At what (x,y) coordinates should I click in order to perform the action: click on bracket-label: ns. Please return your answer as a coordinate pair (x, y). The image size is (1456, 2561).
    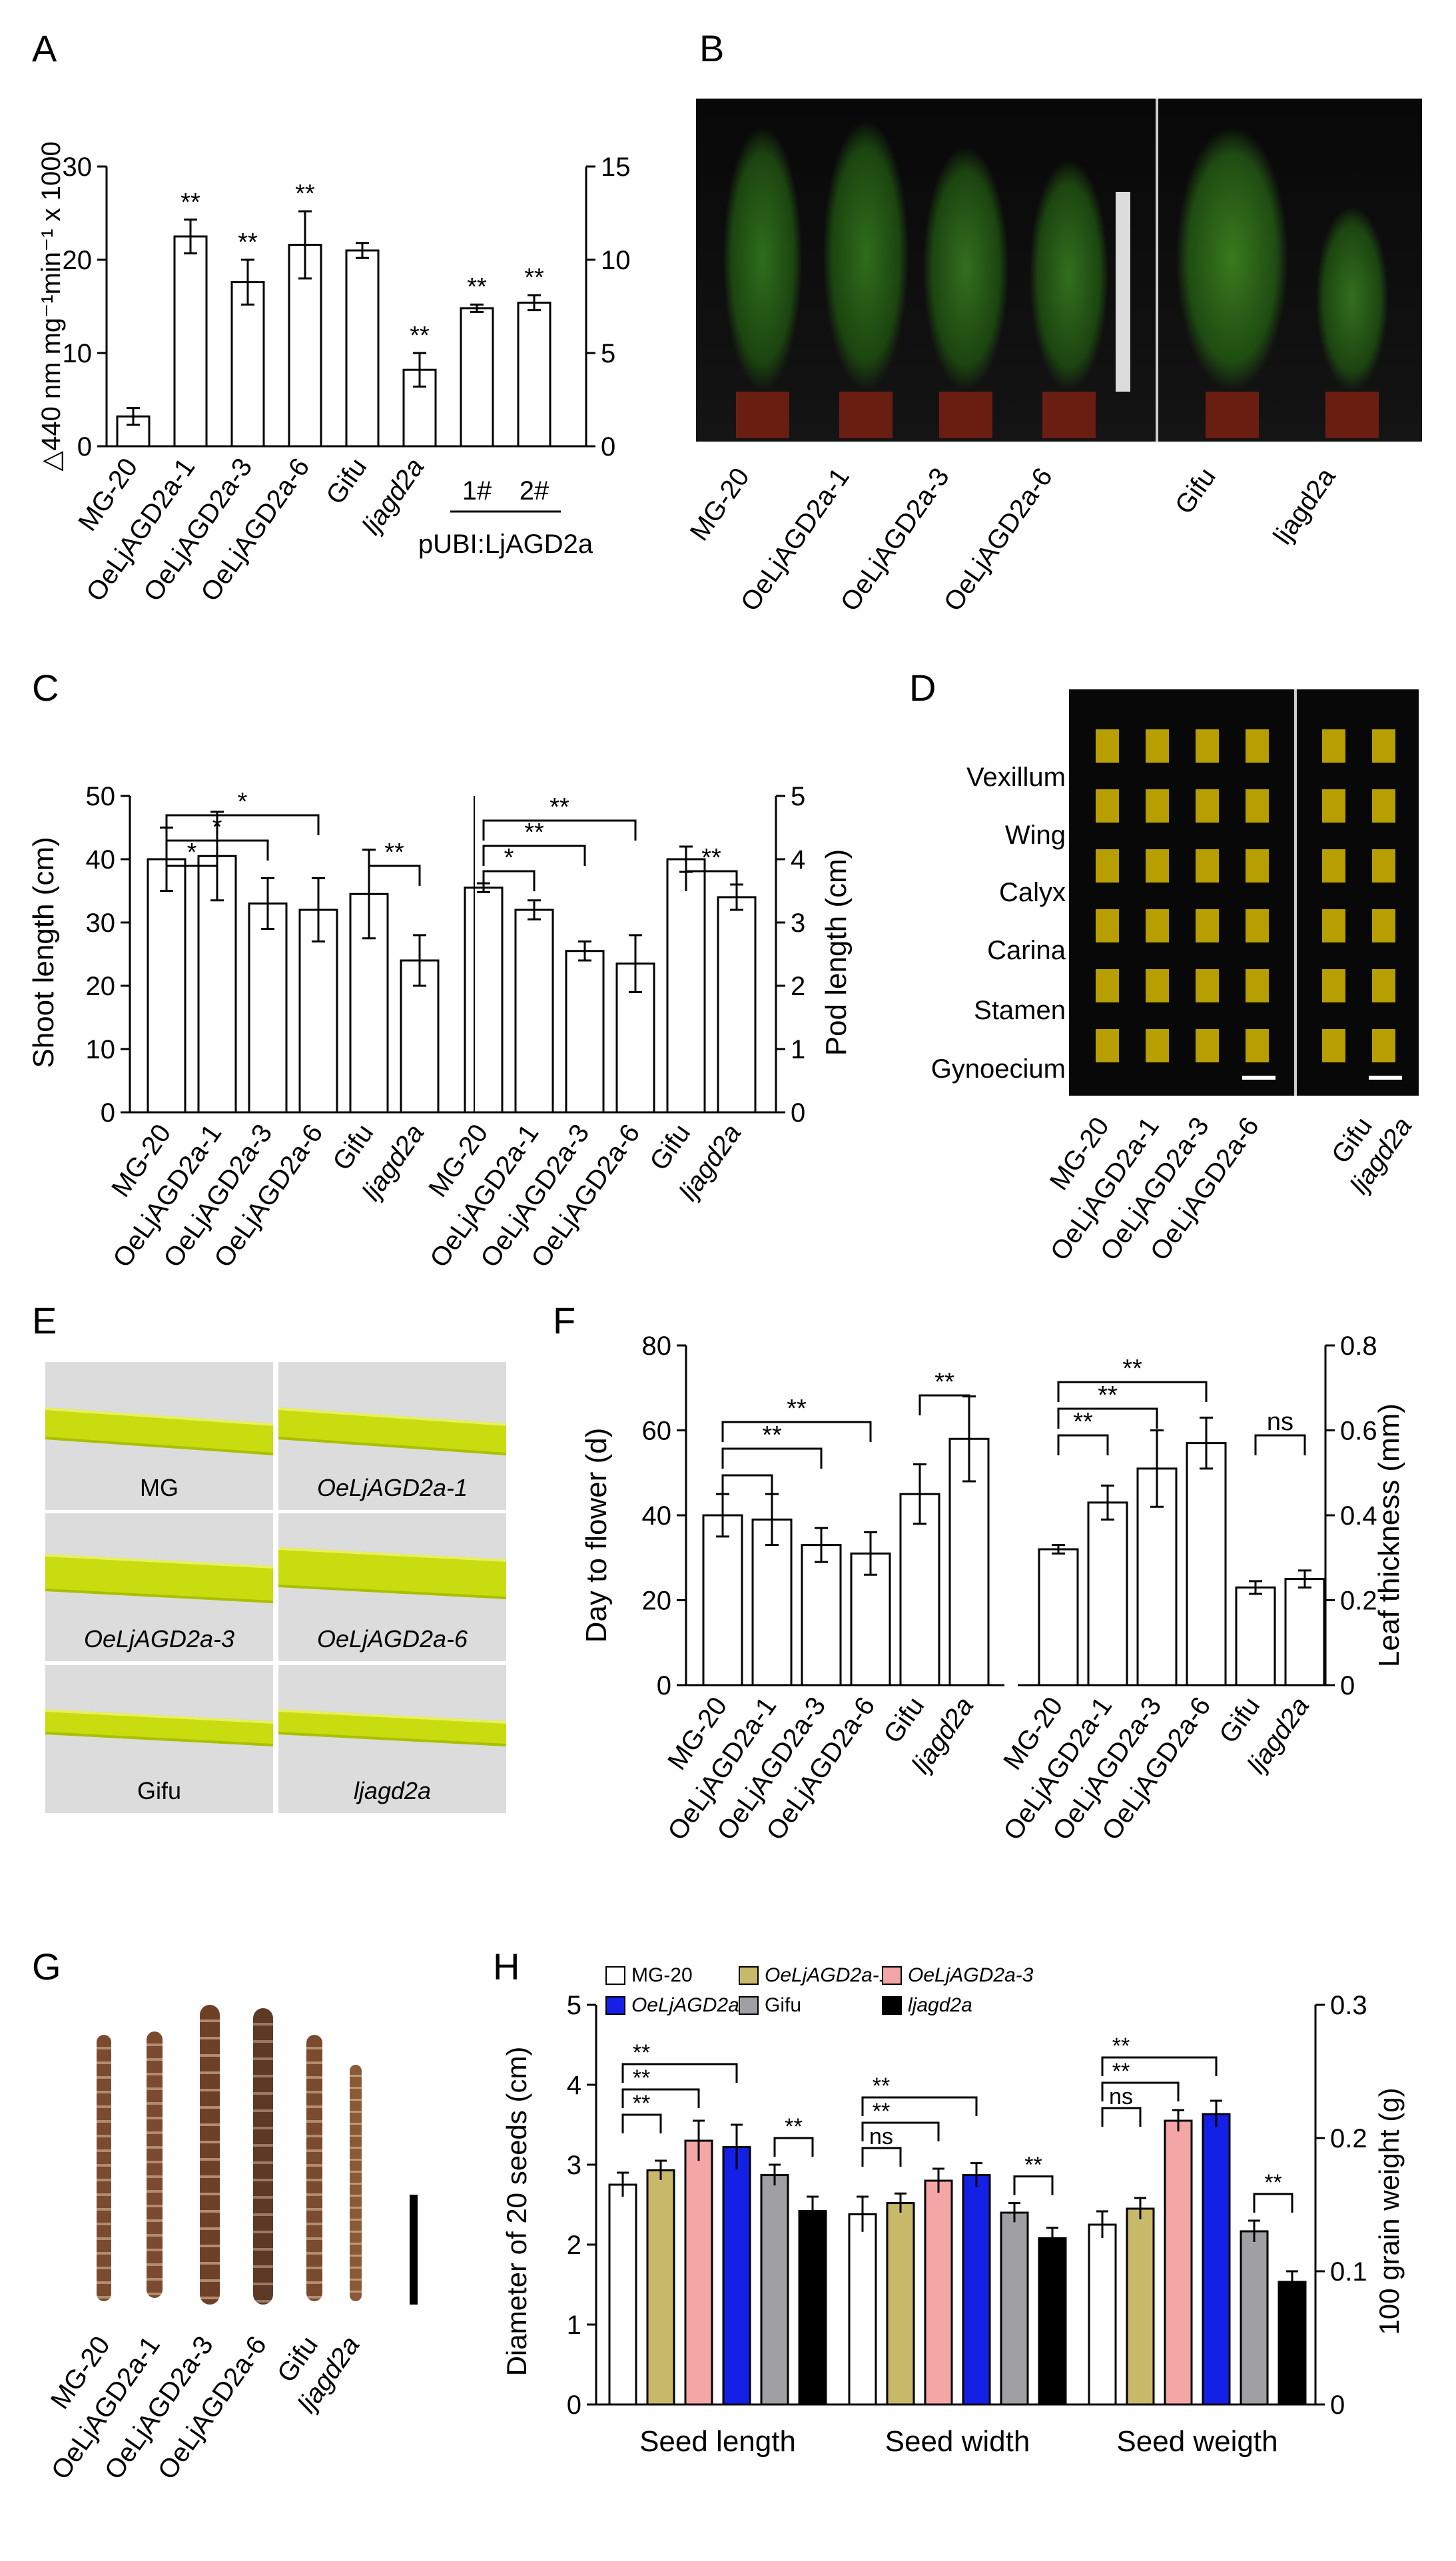
    Looking at the image, I should click on (881, 2136).